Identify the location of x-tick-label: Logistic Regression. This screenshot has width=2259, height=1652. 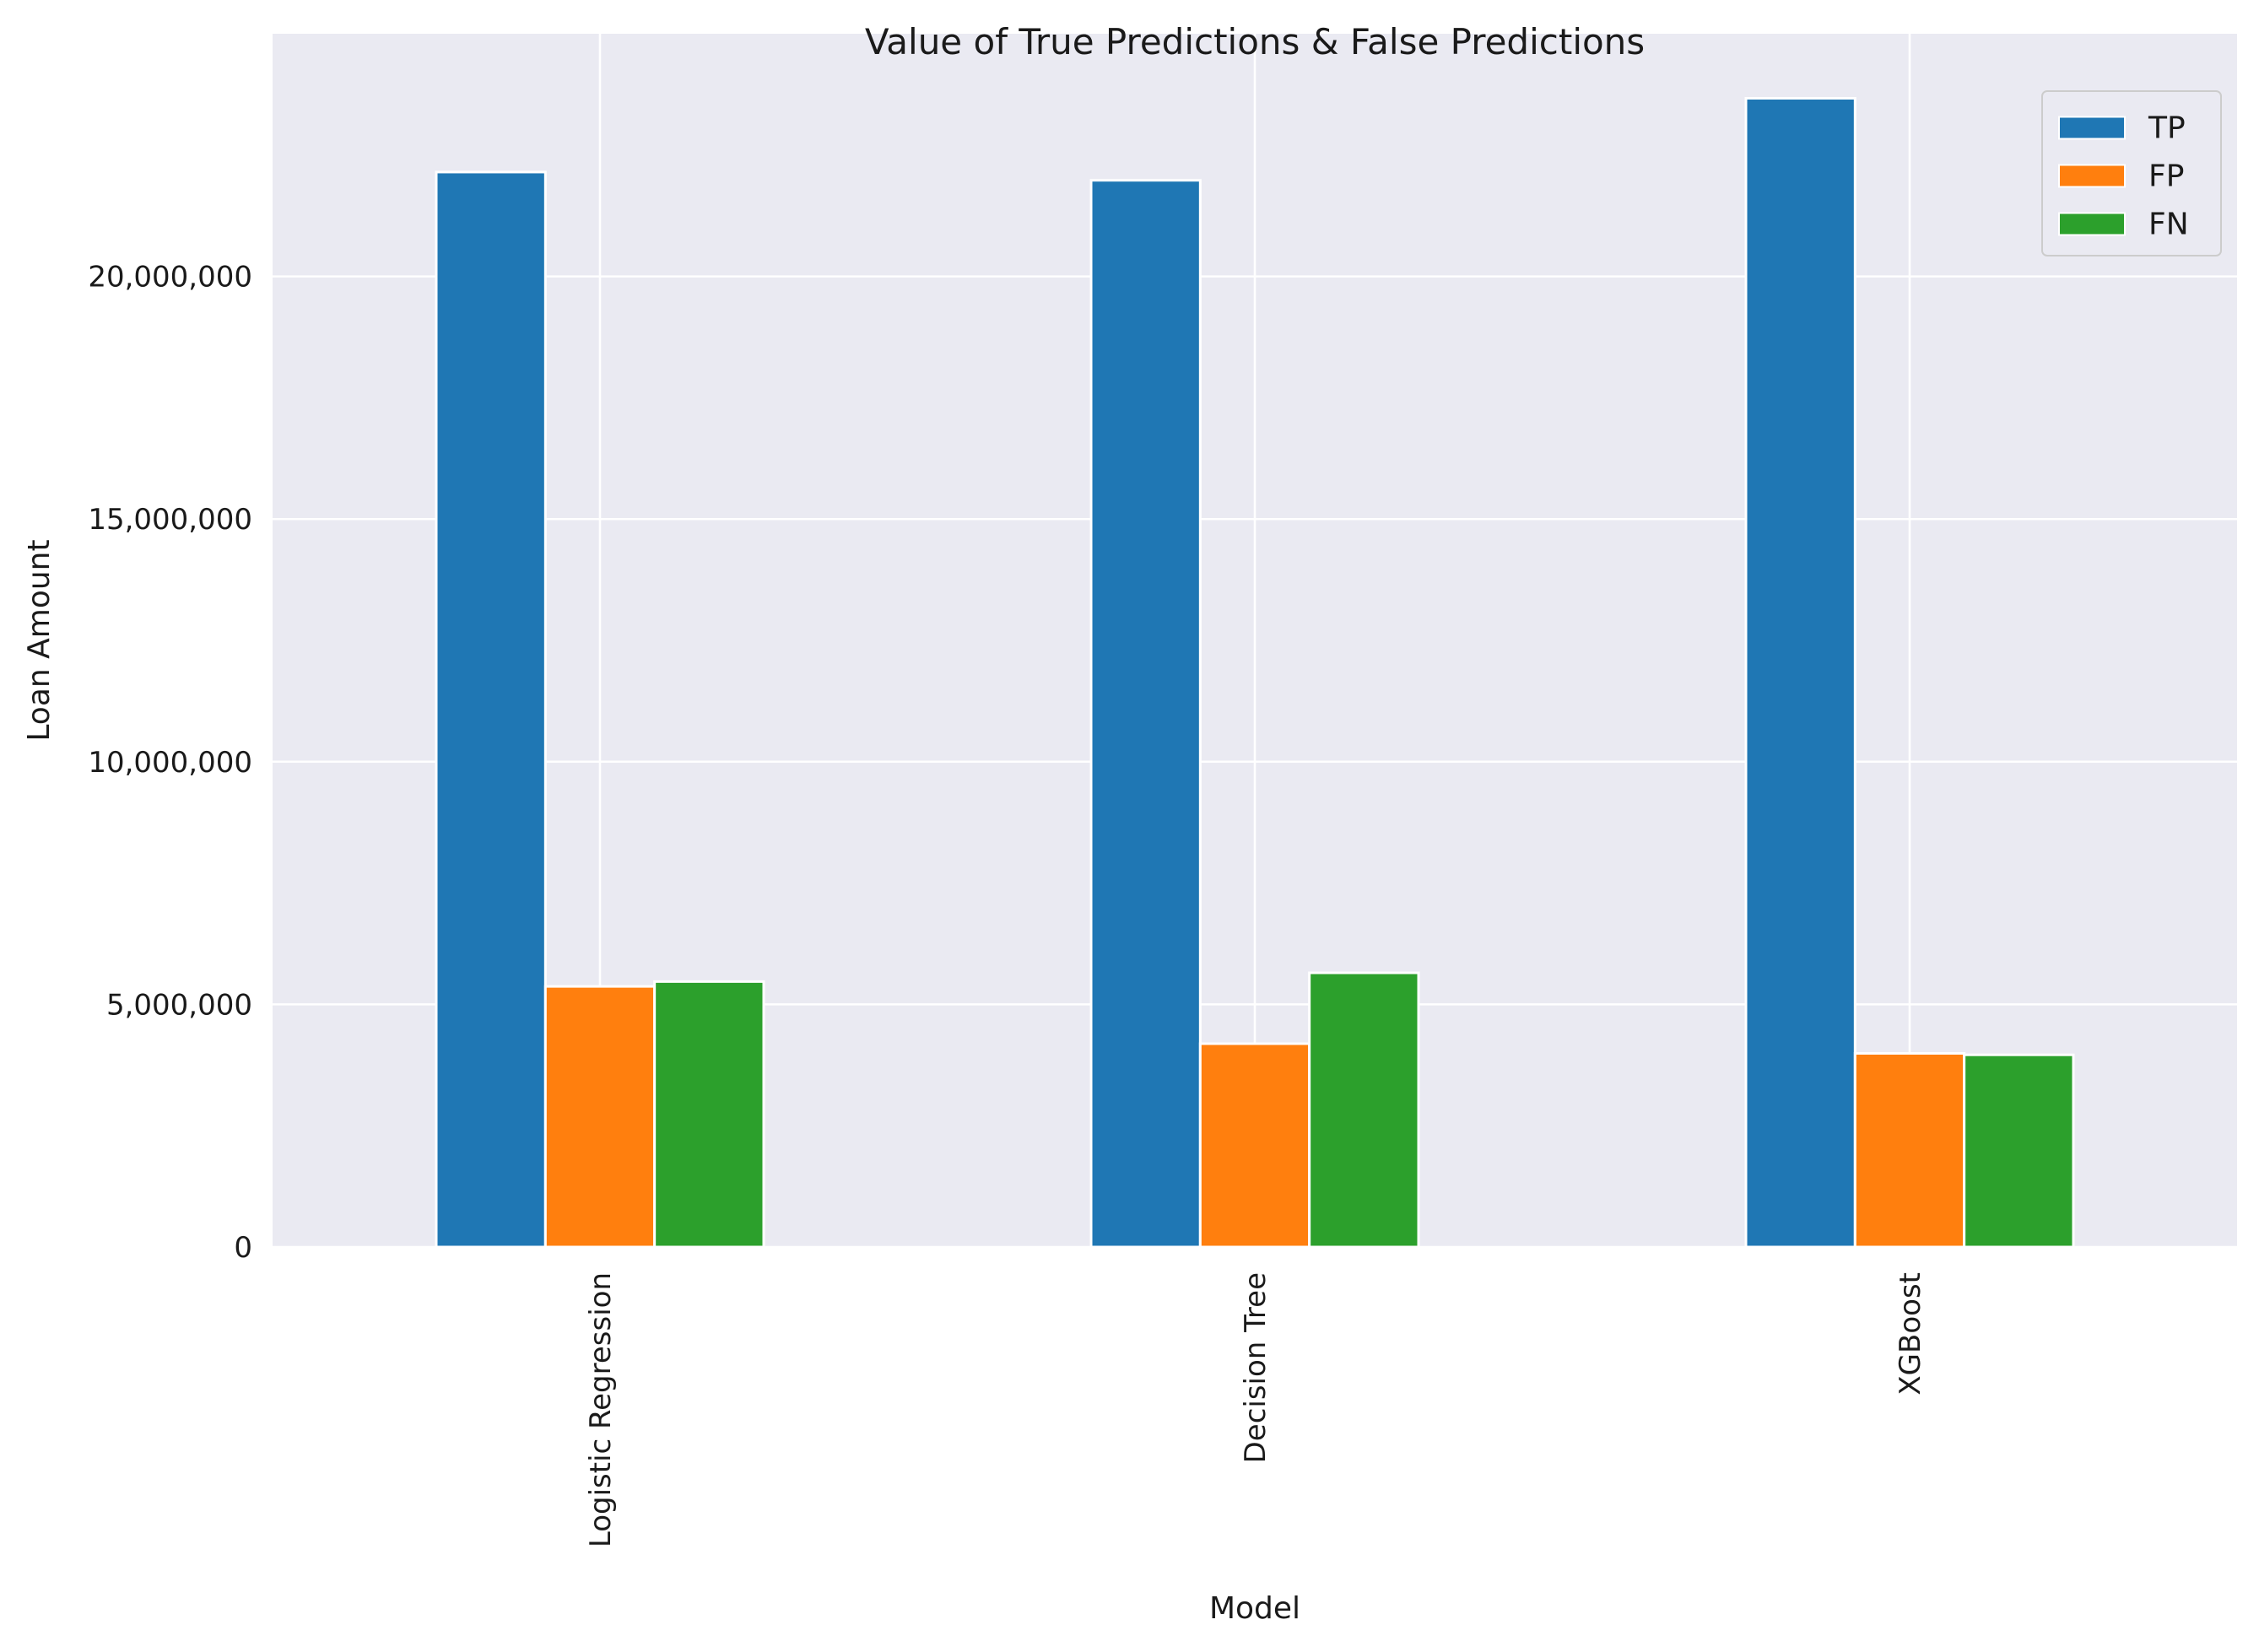
(601, 1409).